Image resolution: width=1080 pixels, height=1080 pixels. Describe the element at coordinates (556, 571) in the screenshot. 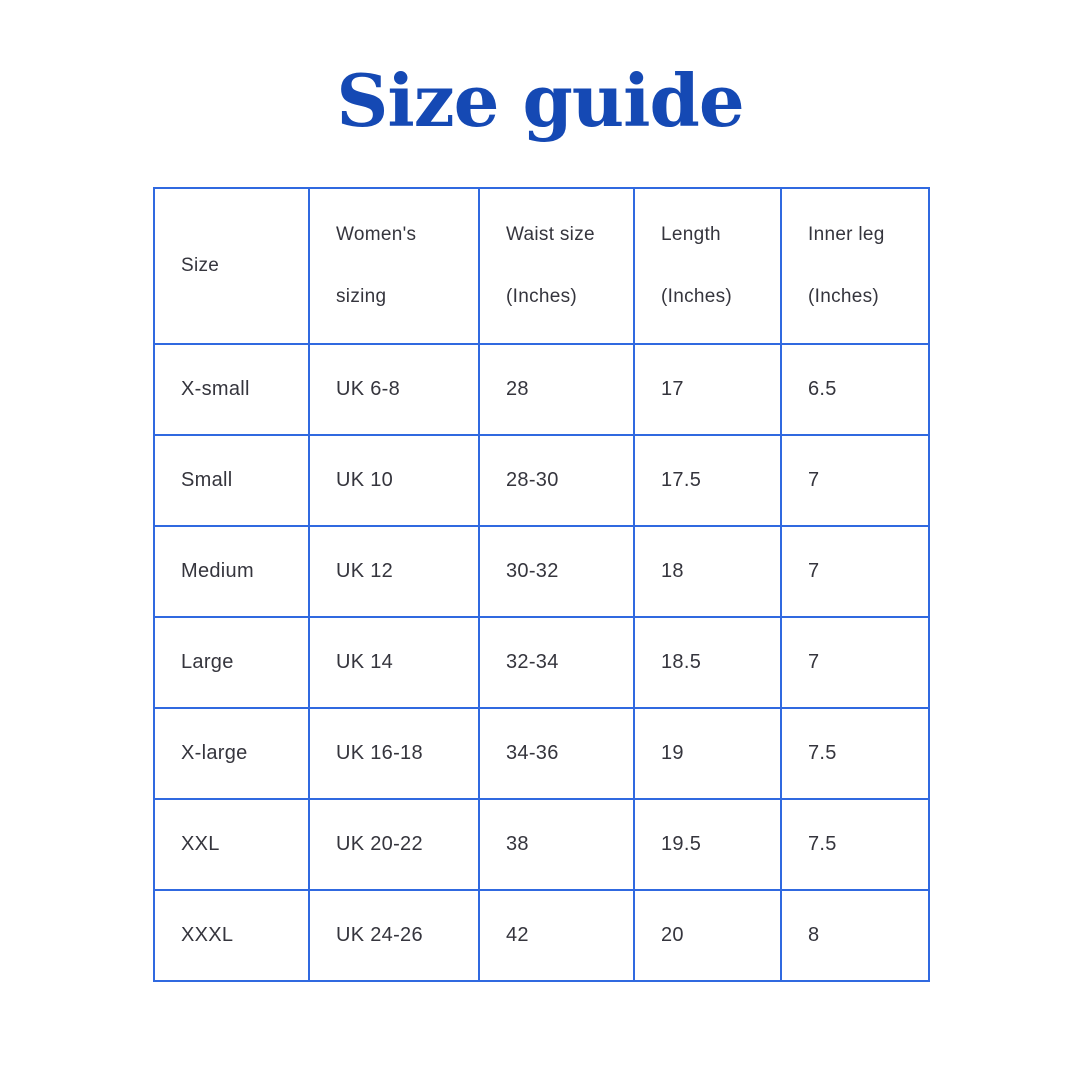

I see `cell-waist-size: 30-32` at that location.